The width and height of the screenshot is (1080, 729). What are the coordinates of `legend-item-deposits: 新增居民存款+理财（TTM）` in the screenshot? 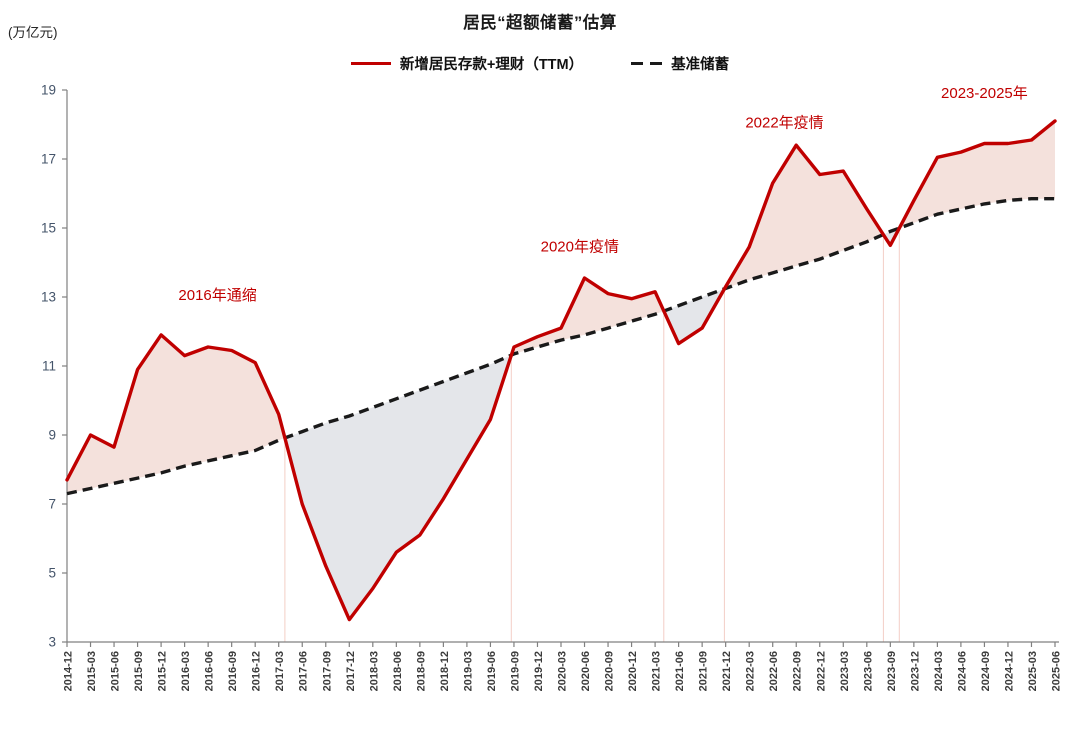 It's located at (467, 63).